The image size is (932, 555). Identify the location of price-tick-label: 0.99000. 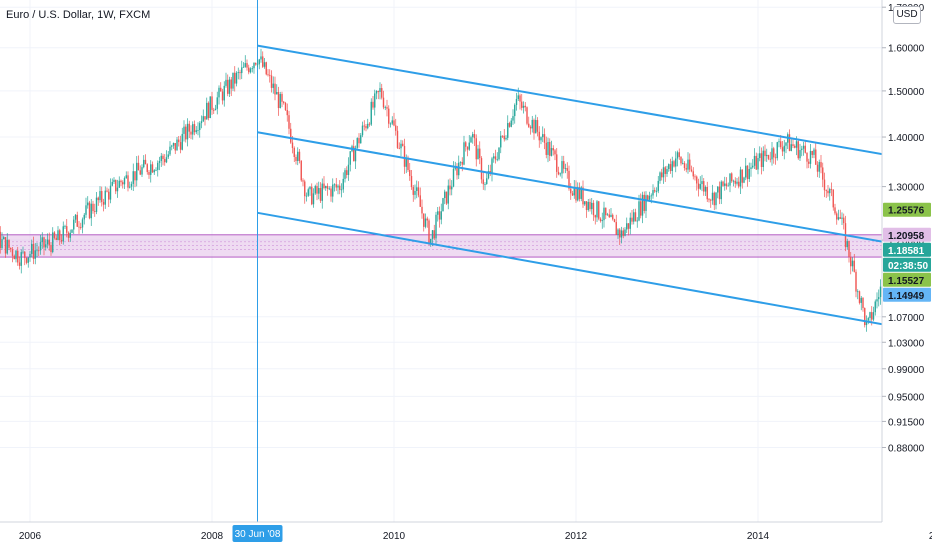
(906, 370).